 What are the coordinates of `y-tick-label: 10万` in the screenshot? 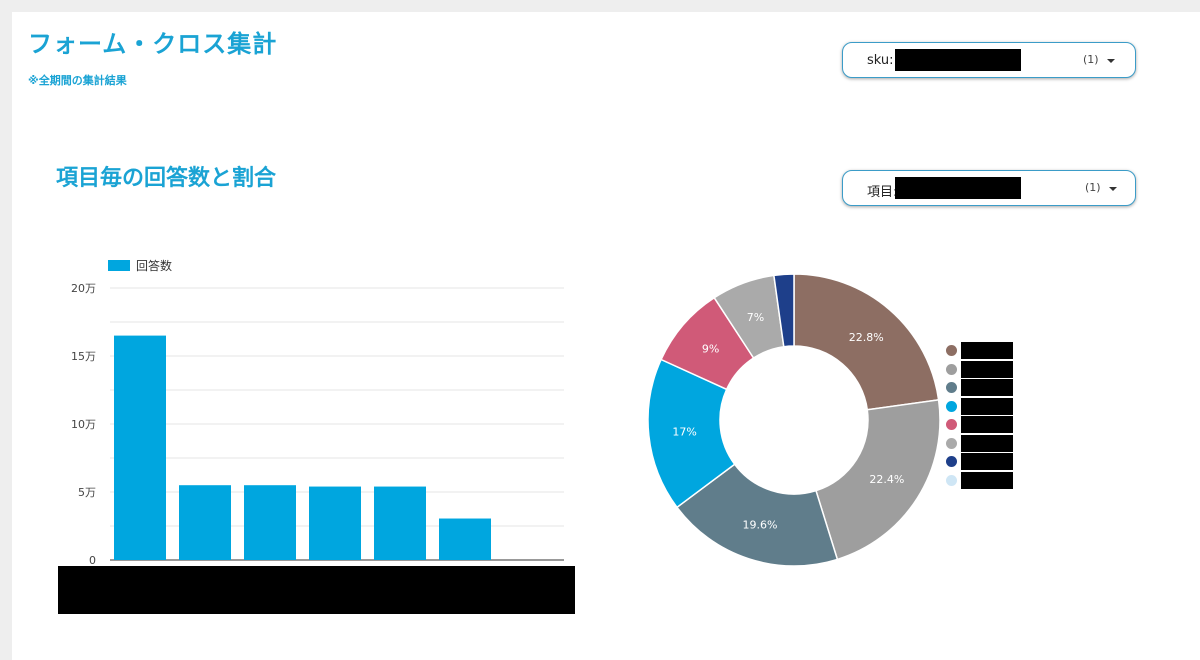 It's located at (83, 424).